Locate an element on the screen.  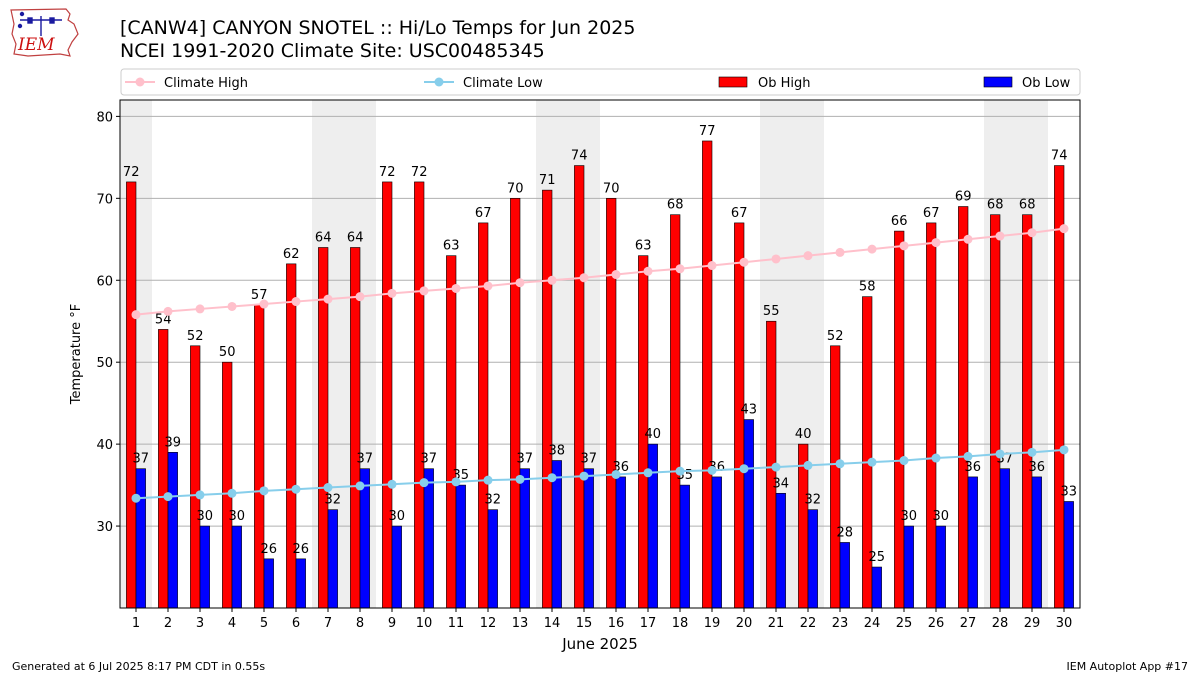
ob-high-value-label: 68 is located at coordinates (995, 205).